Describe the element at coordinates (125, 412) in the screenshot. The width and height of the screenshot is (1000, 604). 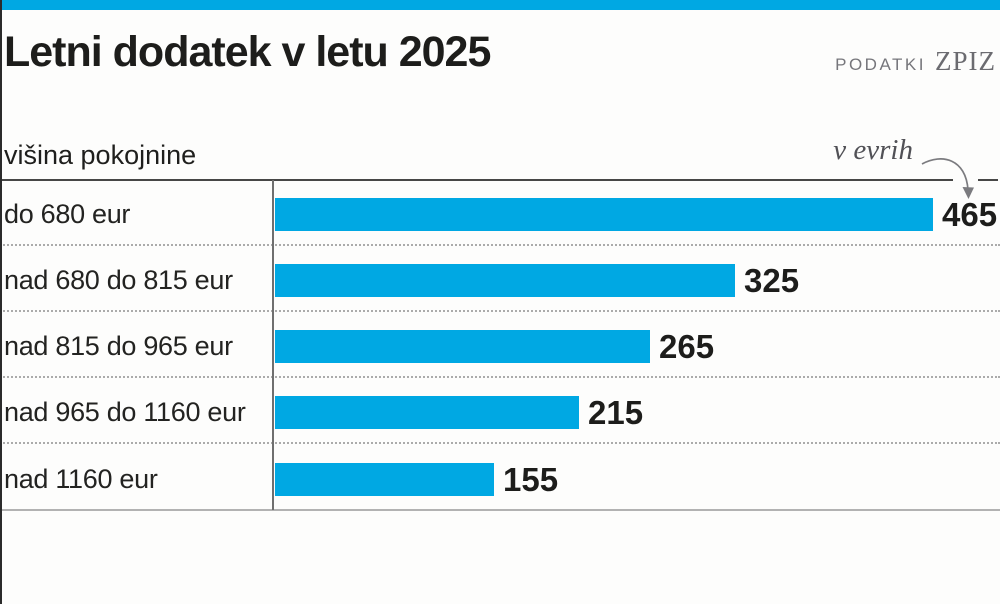
I see `category-label: nad 965 do 1160 eur` at that location.